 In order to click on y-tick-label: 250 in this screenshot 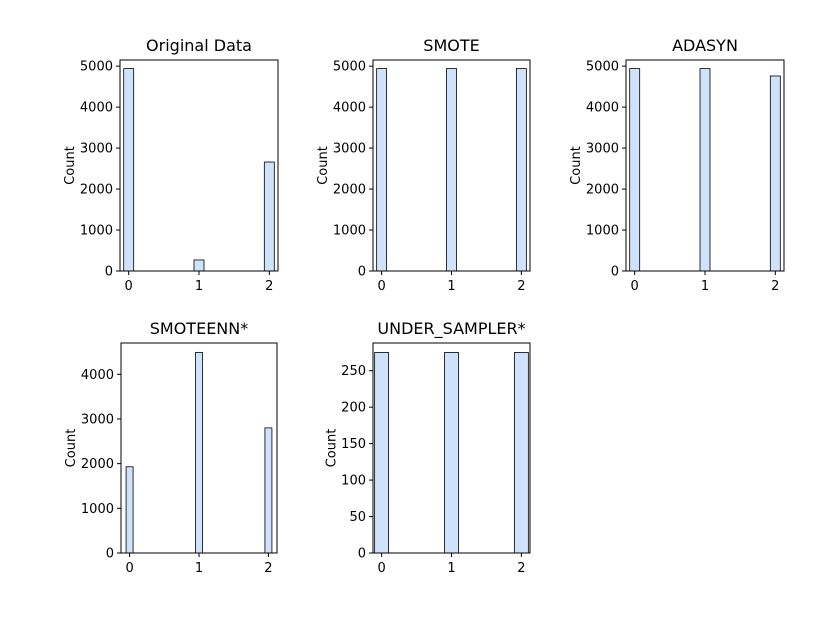, I will do `click(353, 371)`.